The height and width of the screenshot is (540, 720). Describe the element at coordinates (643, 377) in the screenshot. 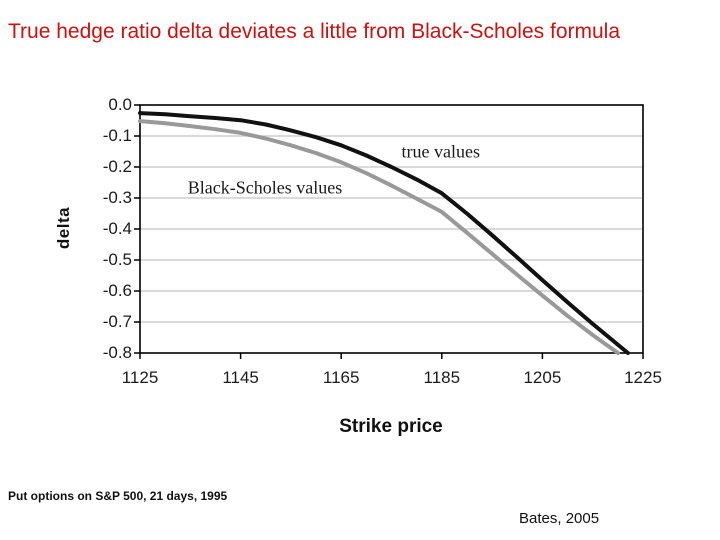

I see `x-tick-label: 1225` at that location.